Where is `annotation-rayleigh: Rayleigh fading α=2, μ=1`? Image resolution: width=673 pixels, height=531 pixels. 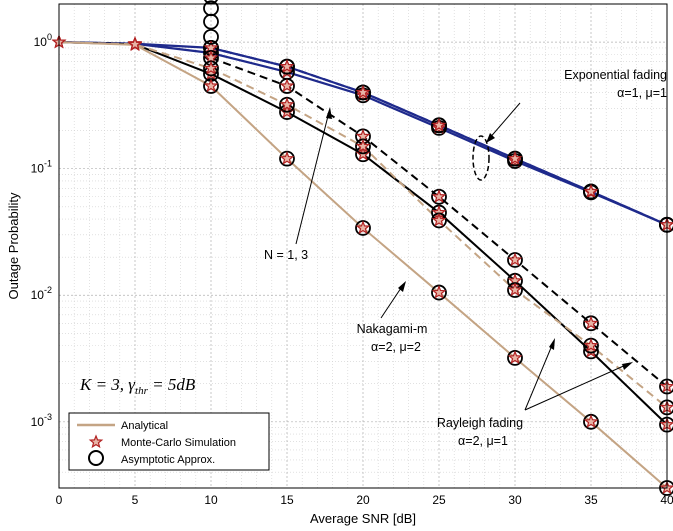 annotation-rayleigh: Rayleigh fading α=2, μ=1 is located at coordinates (535, 393).